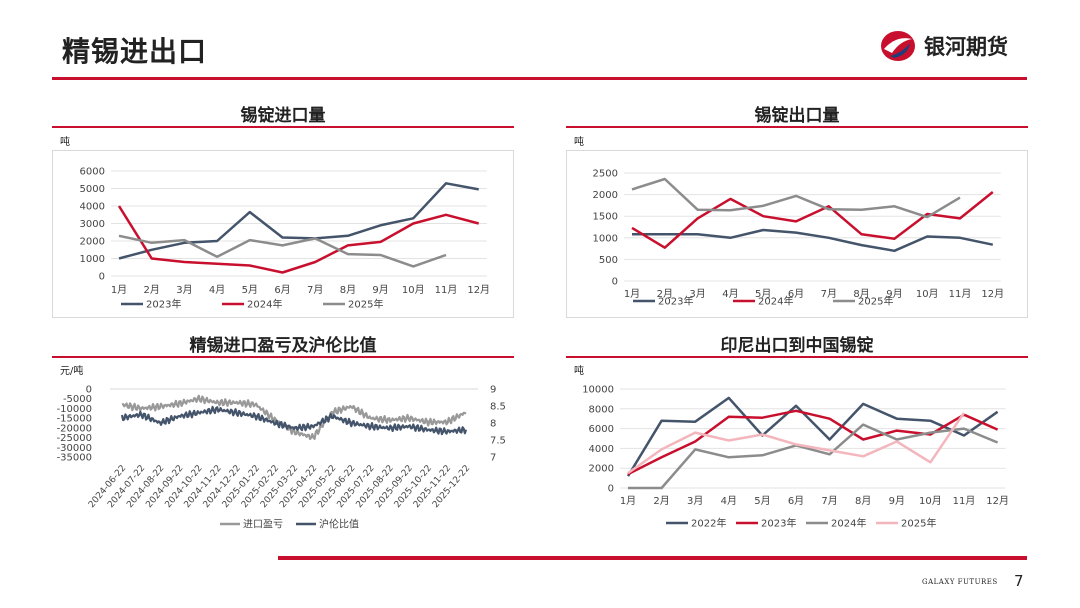 The width and height of the screenshot is (1080, 608). Describe the element at coordinates (708, 523) in the screenshot. I see `legend-label: 2022年` at that location.